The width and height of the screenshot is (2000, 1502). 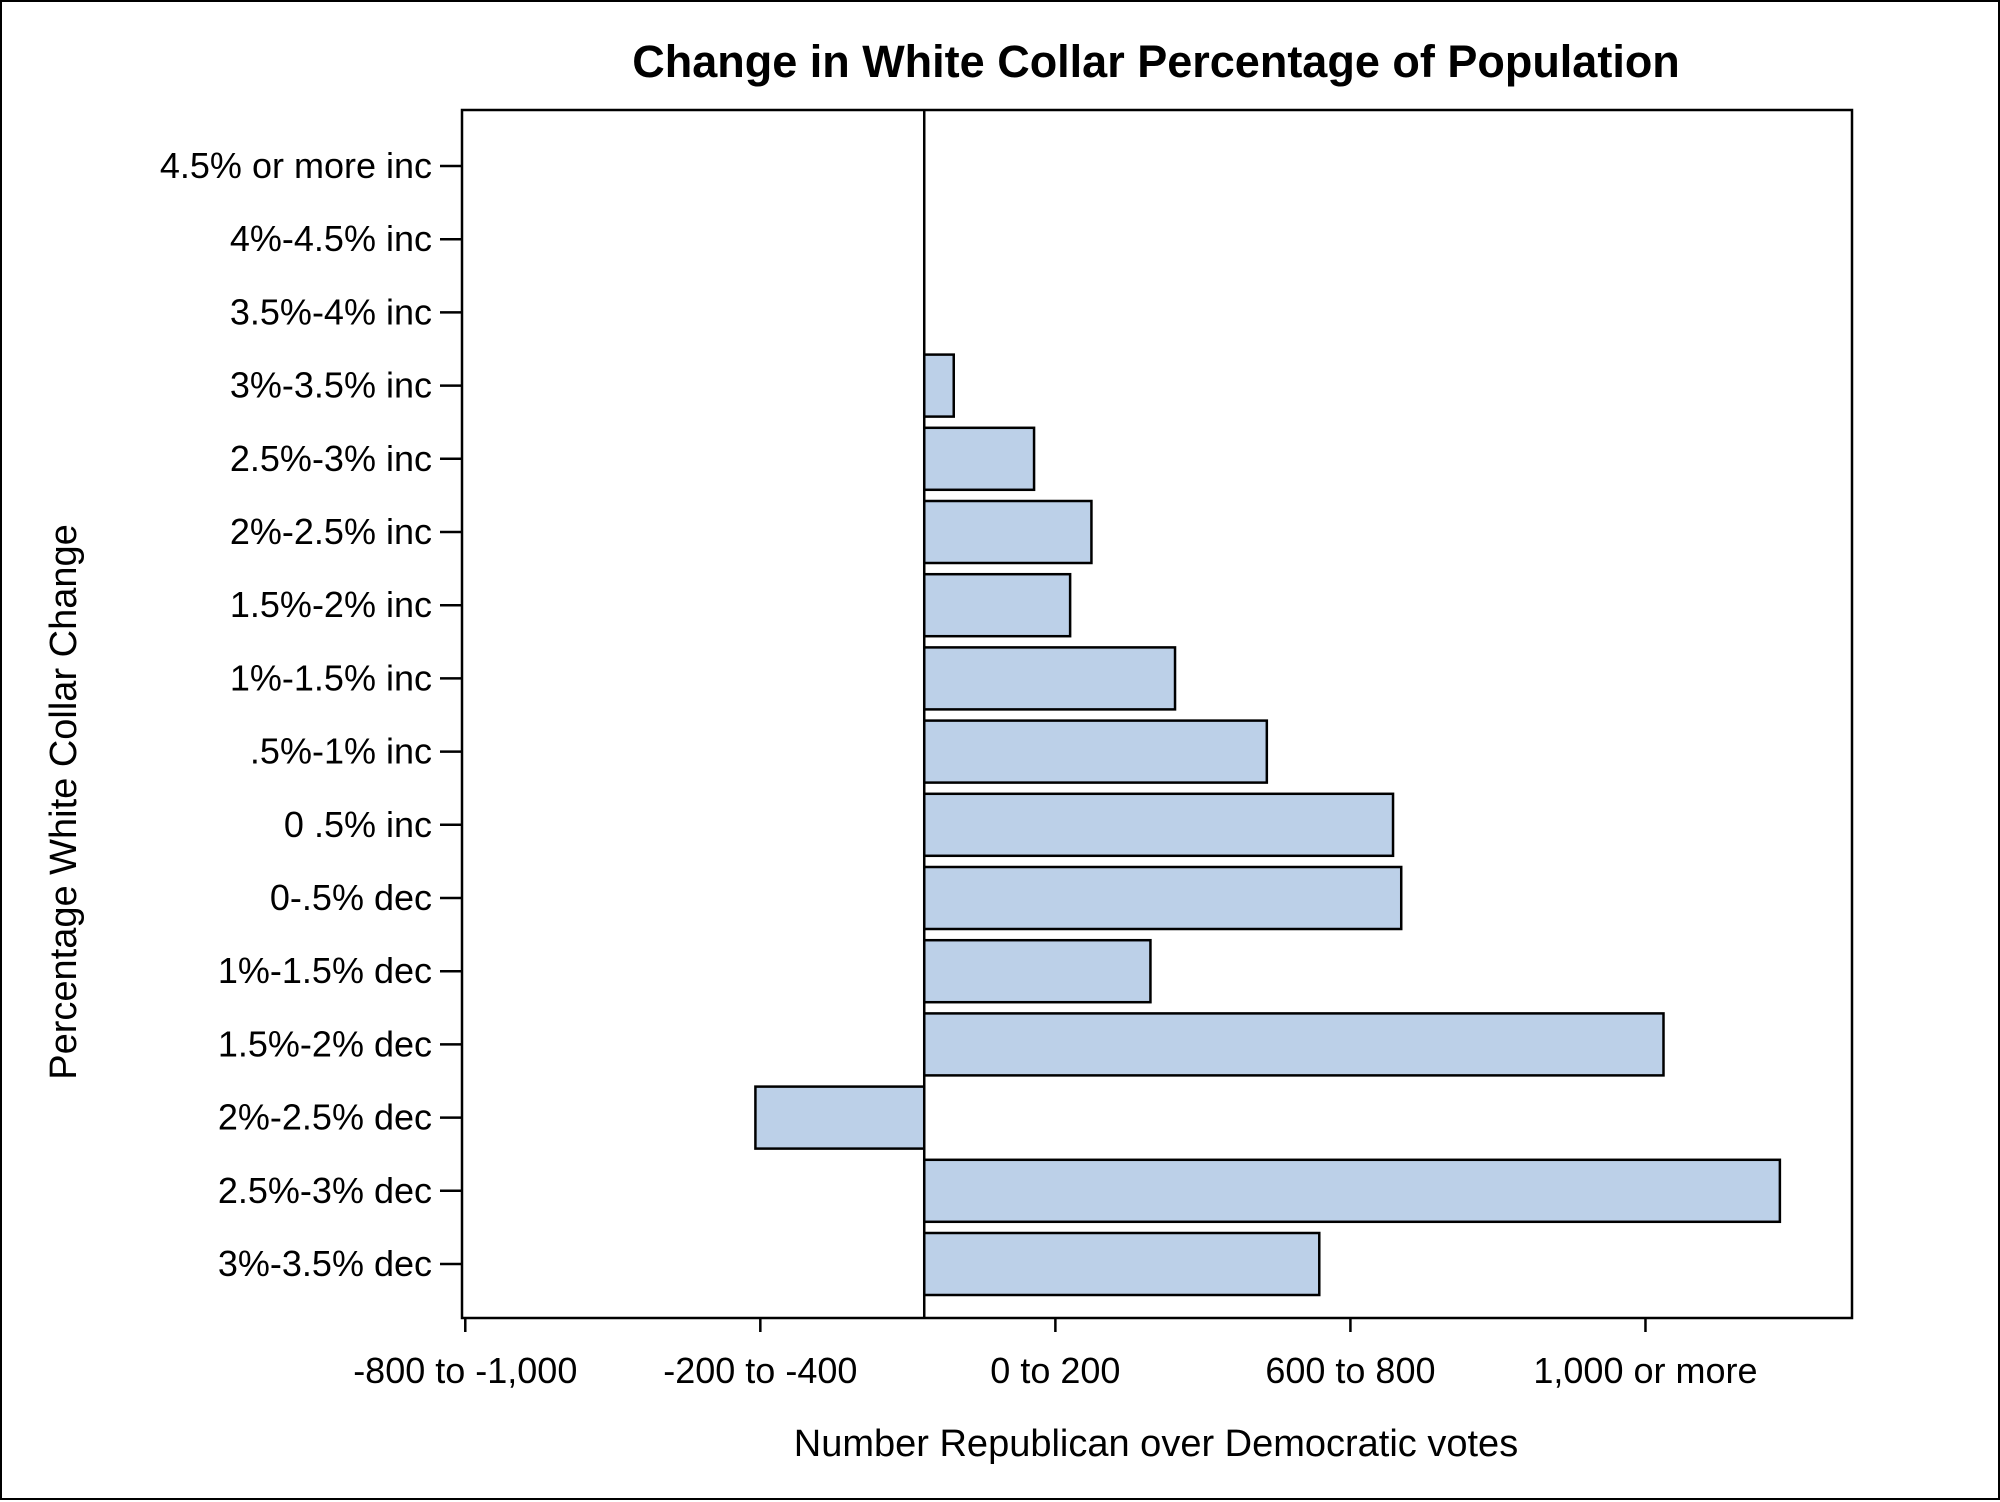 What do you see at coordinates (331, 311) in the screenshot?
I see `y-tick-label: 3.5%-4% inc` at bounding box center [331, 311].